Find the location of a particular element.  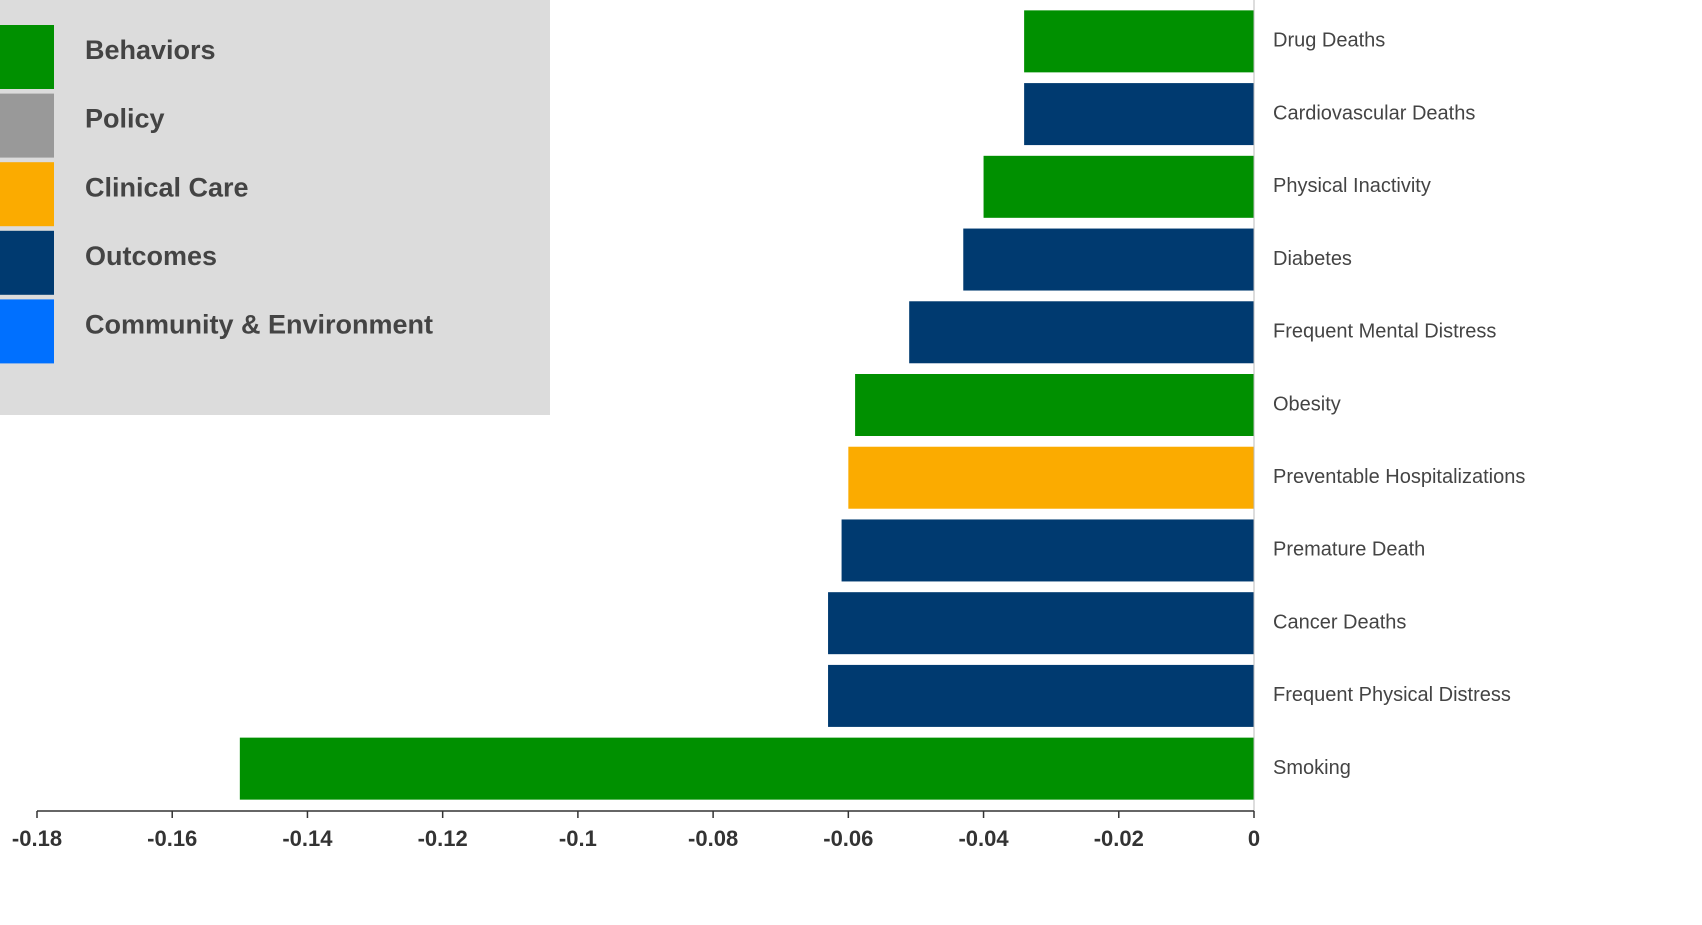

x-tick-label: -0.02 is located at coordinates (1119, 838).